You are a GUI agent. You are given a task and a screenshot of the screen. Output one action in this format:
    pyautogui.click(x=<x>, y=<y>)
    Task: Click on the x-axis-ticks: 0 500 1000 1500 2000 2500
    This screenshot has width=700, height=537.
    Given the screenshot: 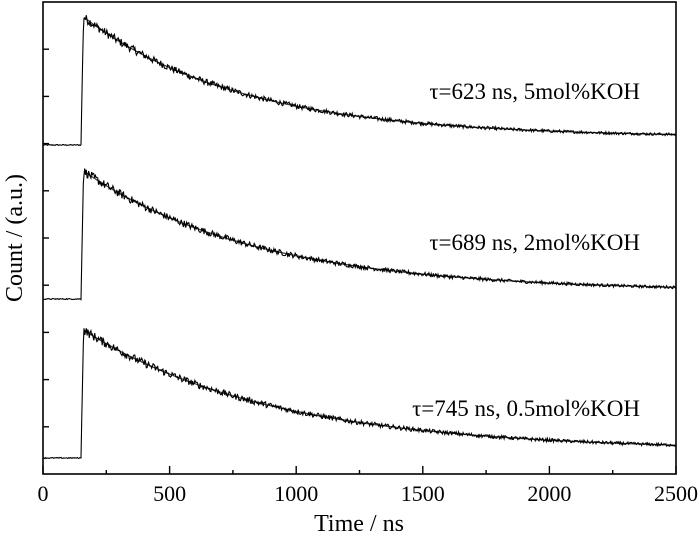 What is the action you would take?
    pyautogui.click(x=368, y=486)
    